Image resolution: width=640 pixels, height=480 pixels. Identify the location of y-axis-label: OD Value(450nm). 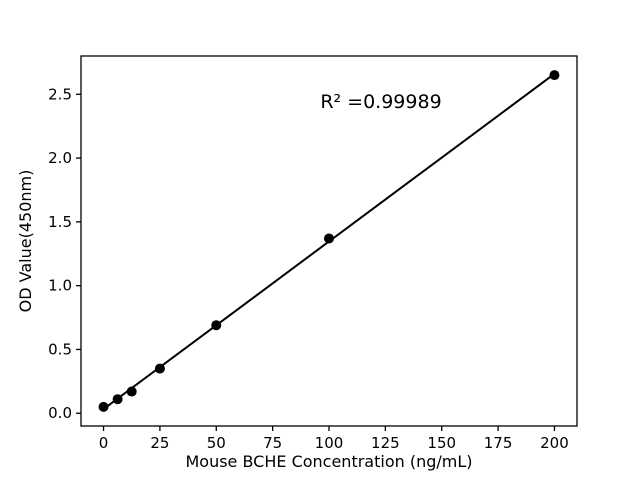
(25, 241).